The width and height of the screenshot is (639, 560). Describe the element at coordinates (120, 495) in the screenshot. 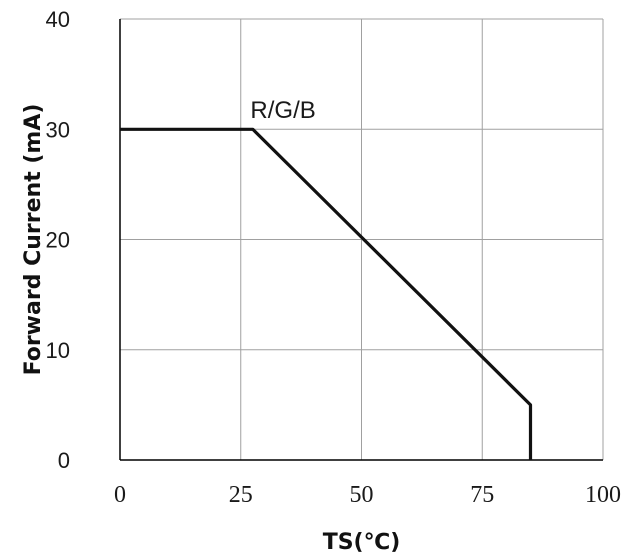

I see `x-tick-label: 0` at that location.